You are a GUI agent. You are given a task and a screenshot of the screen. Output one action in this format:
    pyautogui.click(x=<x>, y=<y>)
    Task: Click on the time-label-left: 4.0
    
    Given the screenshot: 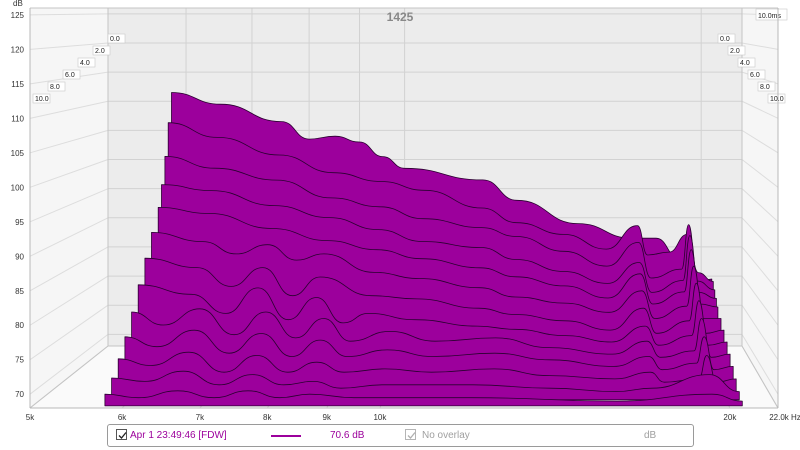 What is the action you would take?
    pyautogui.click(x=85, y=63)
    